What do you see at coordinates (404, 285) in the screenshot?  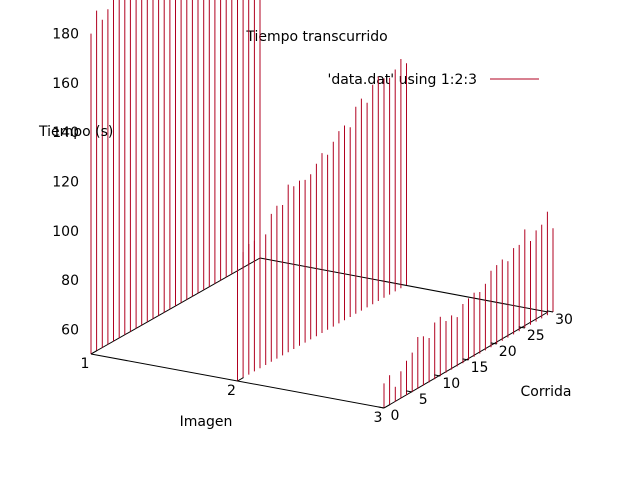 I see `x-axis-line-back` at bounding box center [404, 285].